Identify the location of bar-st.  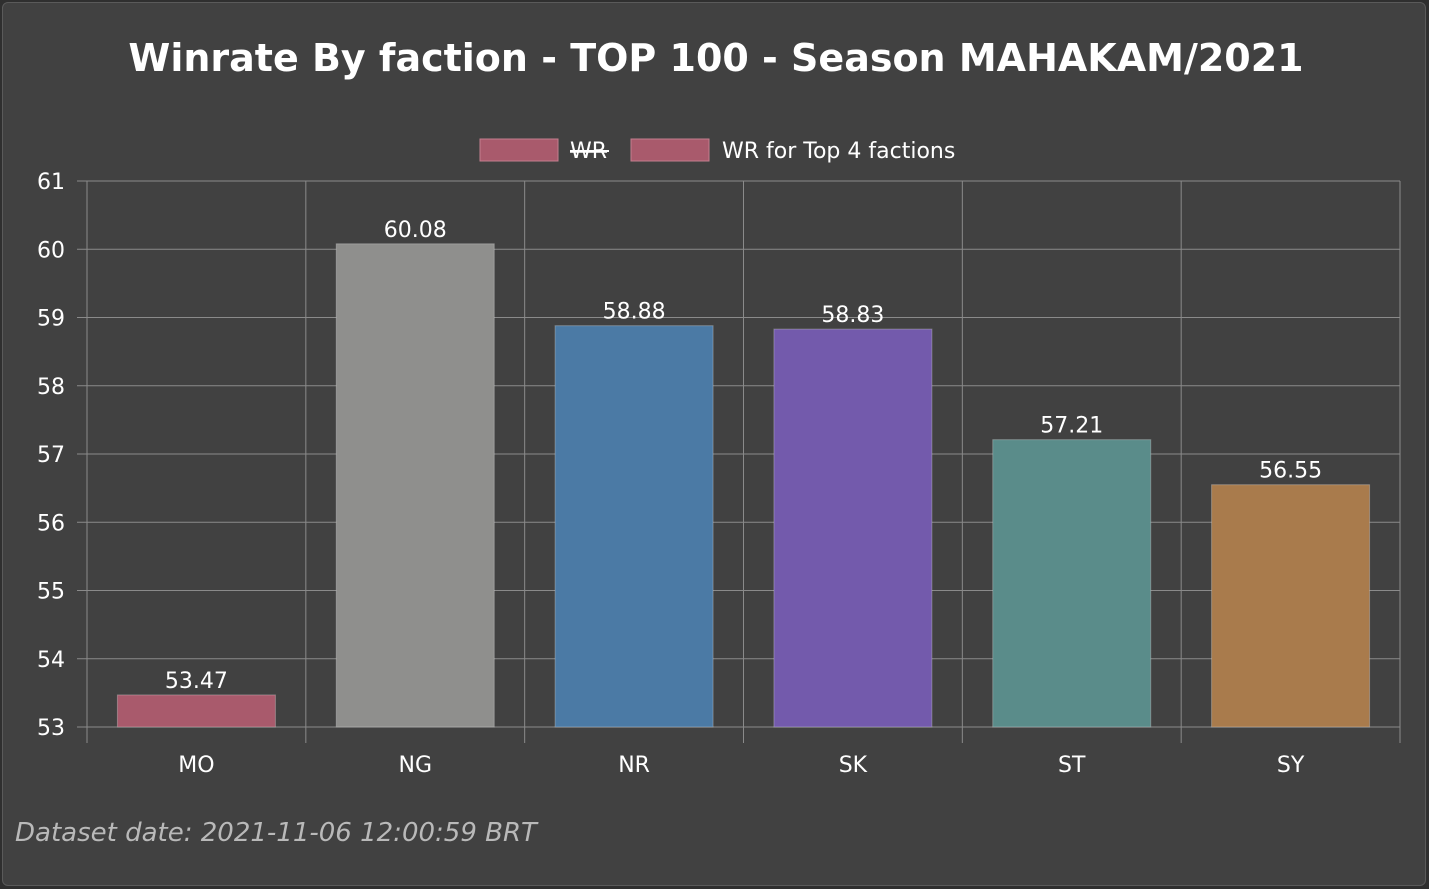
(1072, 583).